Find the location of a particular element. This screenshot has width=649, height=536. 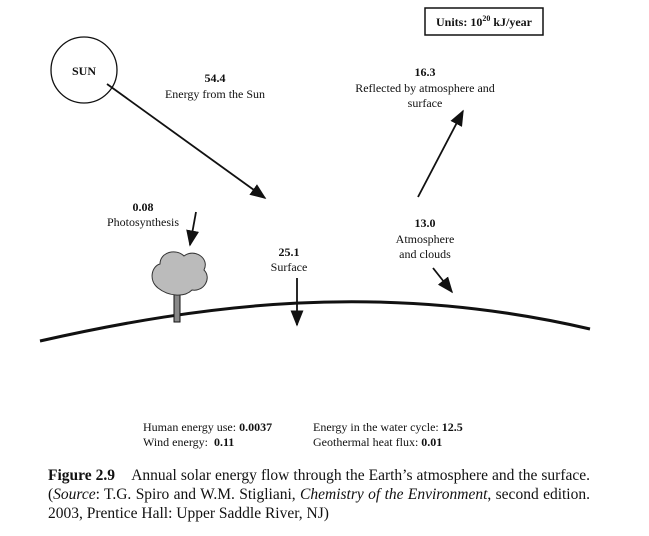

value: 0.08 is located at coordinates (143, 207).